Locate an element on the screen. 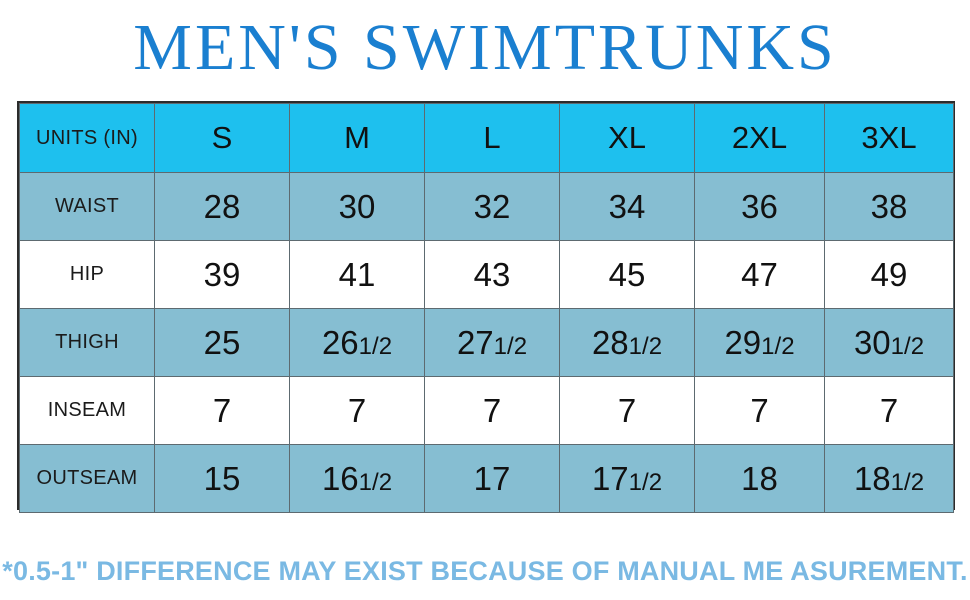 Image resolution: width=970 pixels, height=600 pixels. measurement-cell: 261/2 is located at coordinates (357, 342).